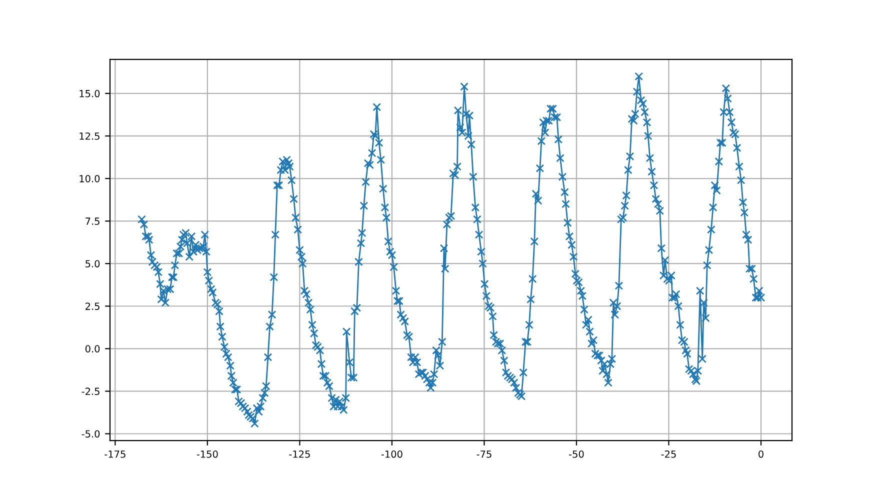 The height and width of the screenshot is (495, 880). Describe the element at coordinates (576, 454) in the screenshot. I see `x-tick-label: -50` at that location.